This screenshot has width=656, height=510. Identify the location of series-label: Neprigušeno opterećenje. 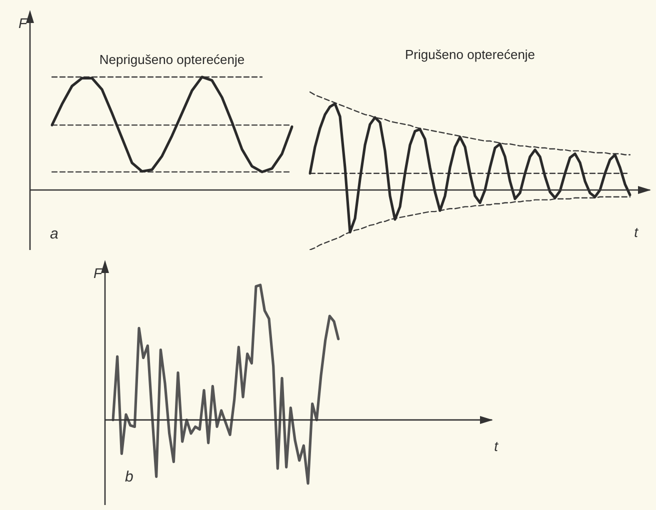
(172, 60).